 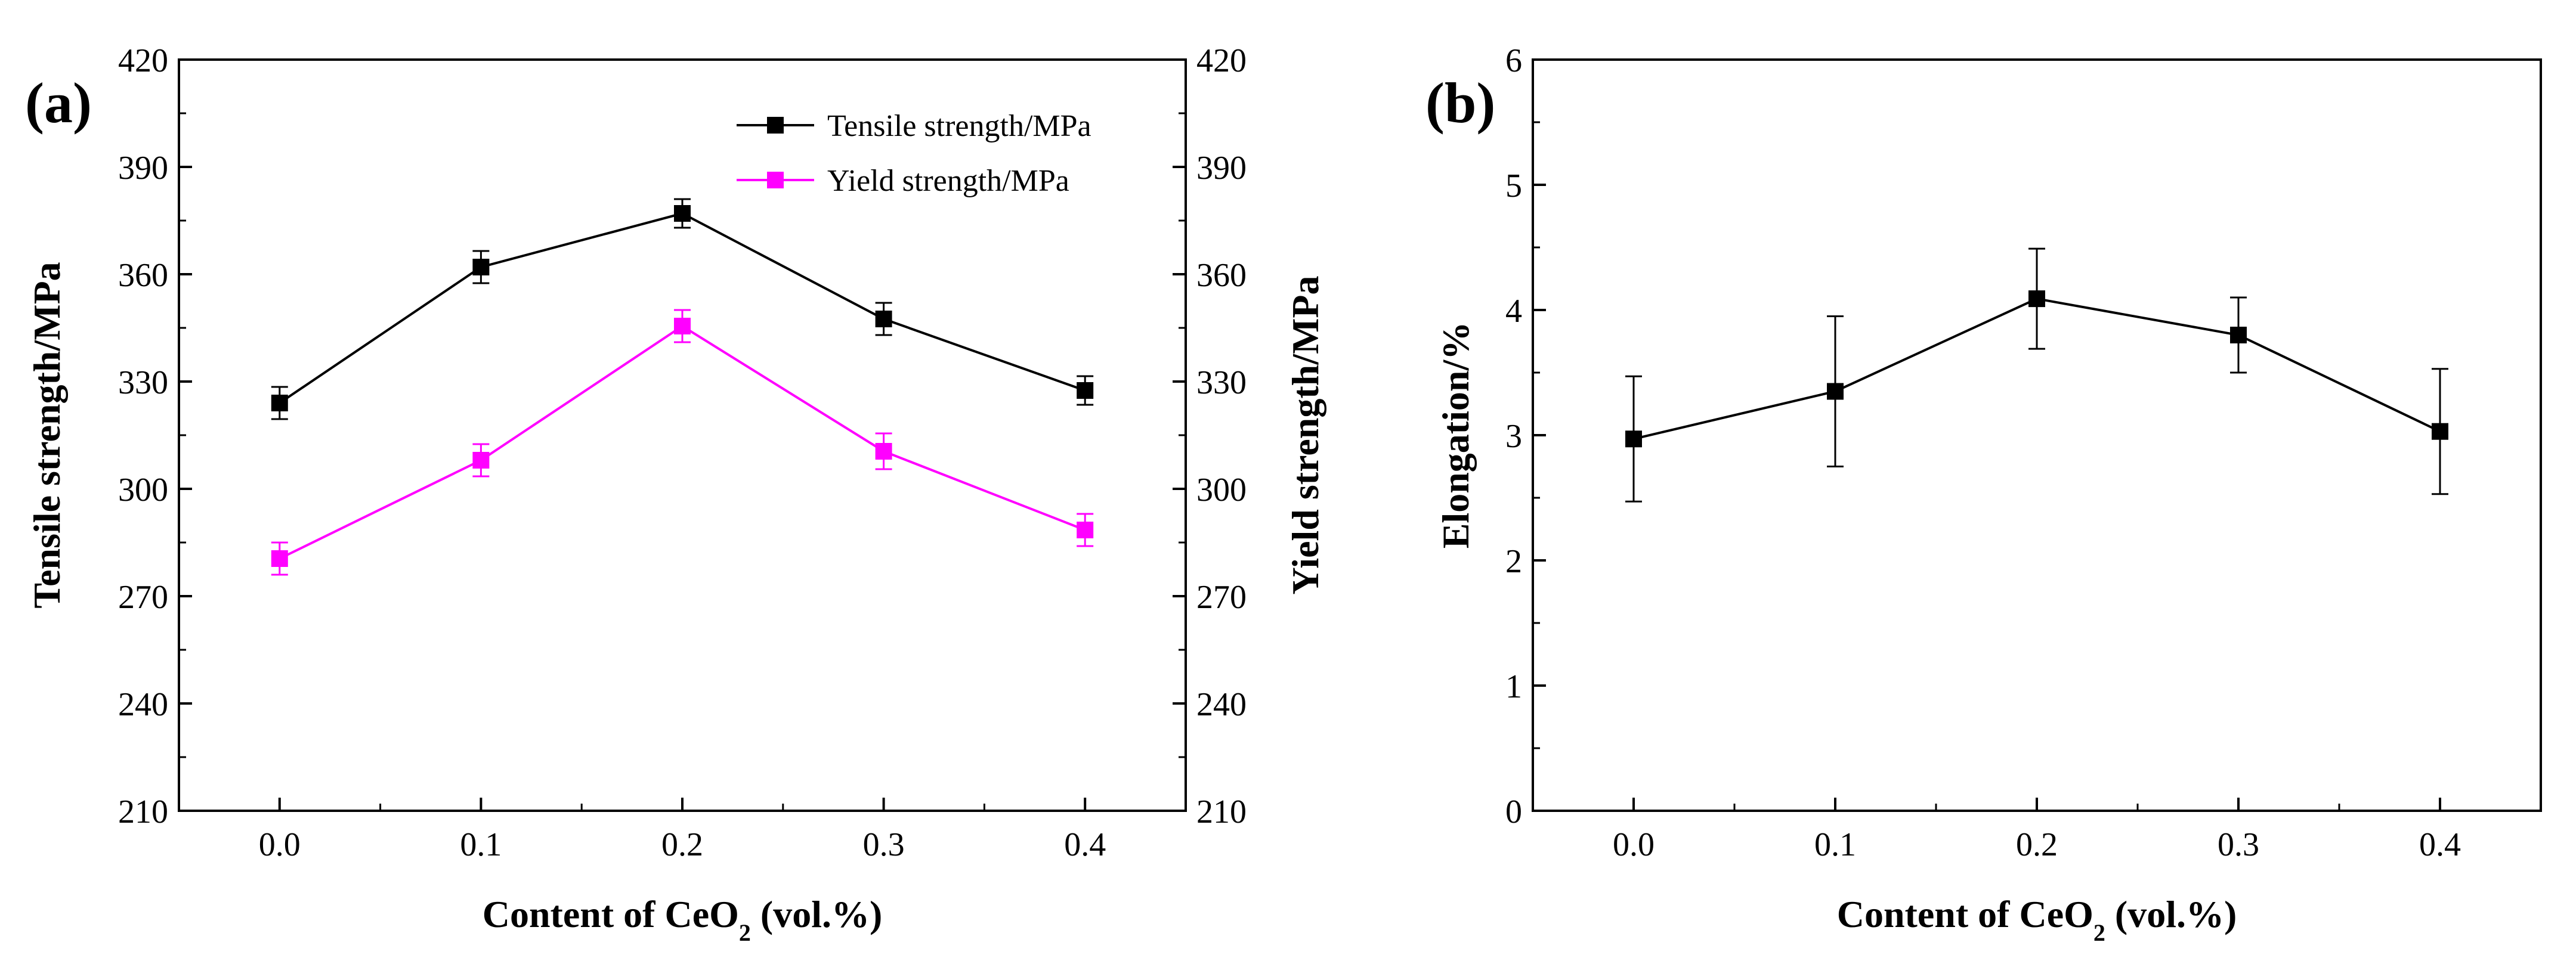 I want to click on panel-b-x-axis-title-tail: (vol.%), so click(x=2171, y=914).